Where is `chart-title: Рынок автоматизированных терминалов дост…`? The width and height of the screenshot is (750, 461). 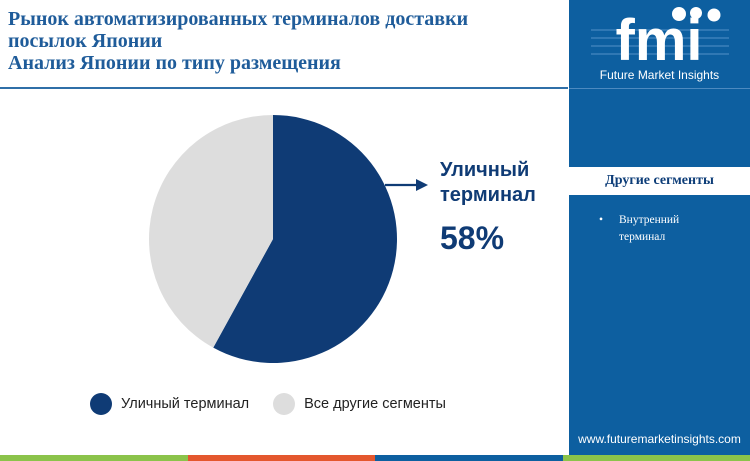 chart-title: Рынок автоматизированных терминалов дост… is located at coordinates (285, 41).